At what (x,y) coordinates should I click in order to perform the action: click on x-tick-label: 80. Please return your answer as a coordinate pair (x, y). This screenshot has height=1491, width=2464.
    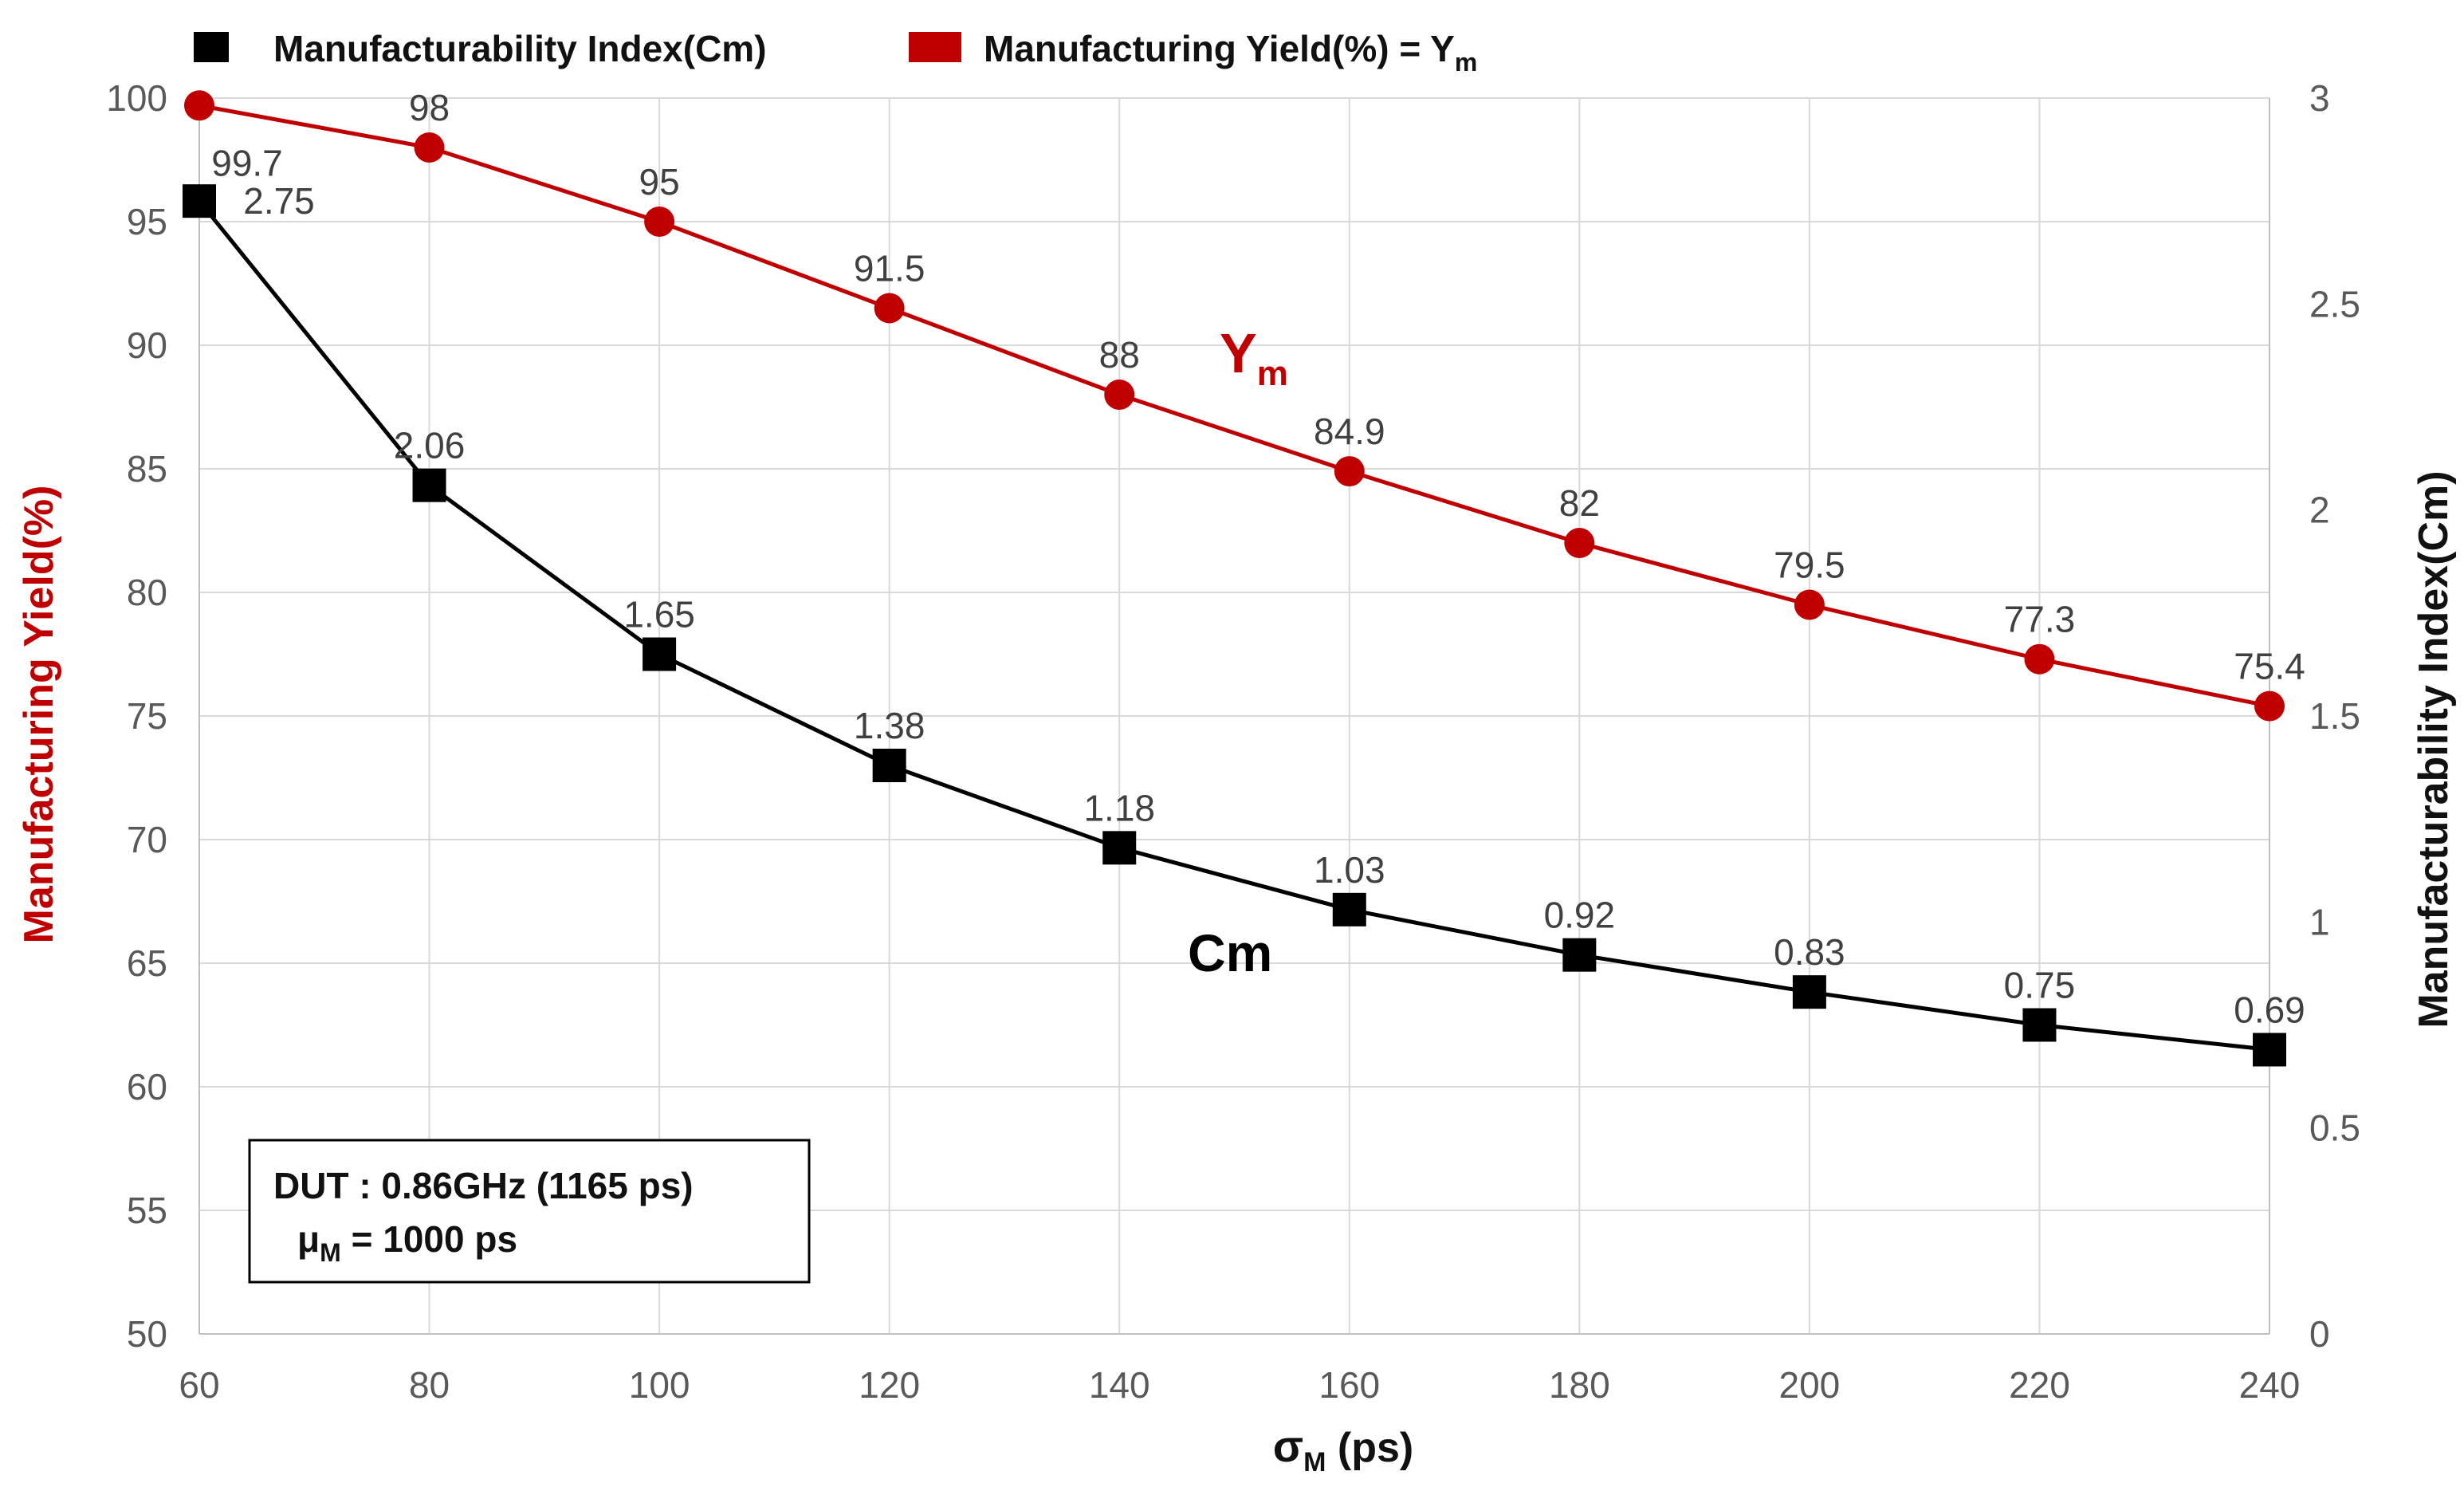
    Looking at the image, I should click on (430, 1385).